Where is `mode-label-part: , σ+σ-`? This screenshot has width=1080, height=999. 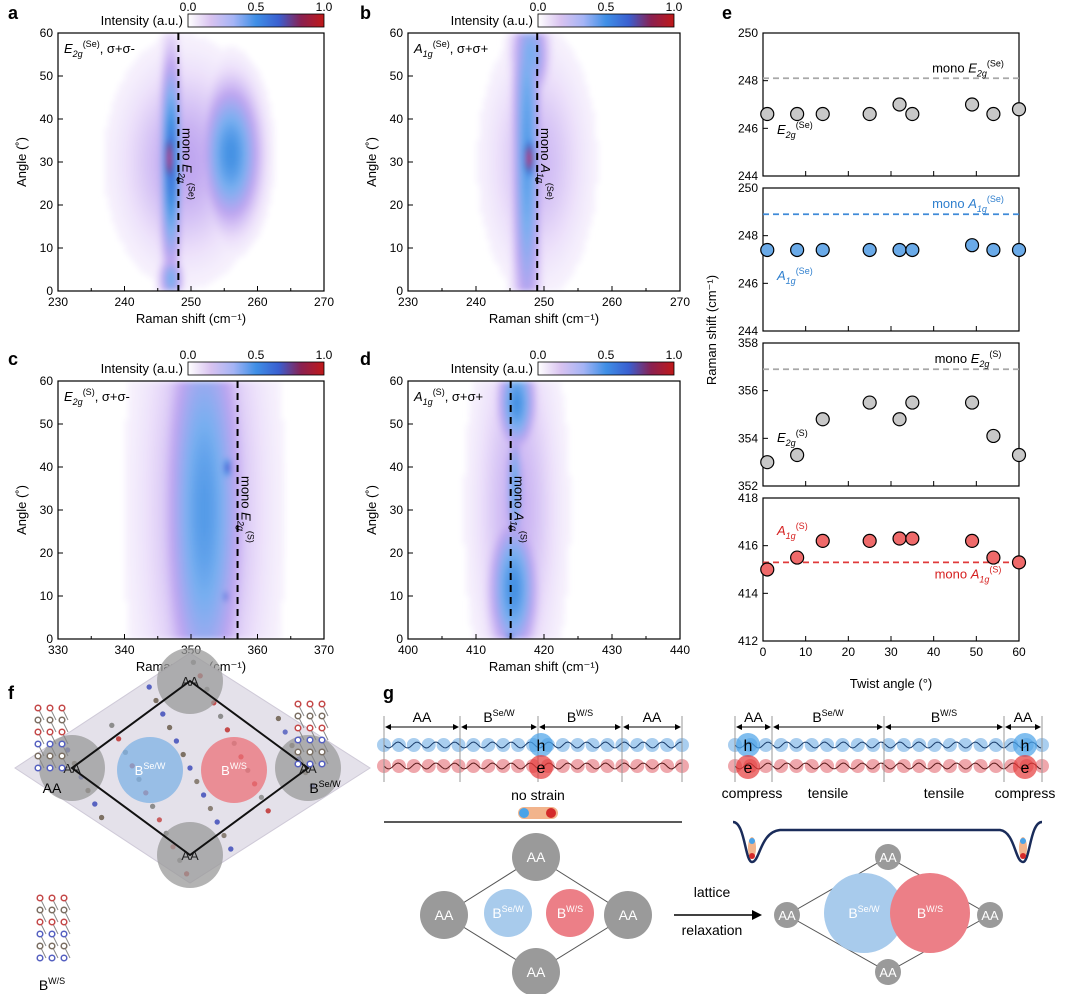 mode-label-part: , σ+σ- is located at coordinates (117, 48).